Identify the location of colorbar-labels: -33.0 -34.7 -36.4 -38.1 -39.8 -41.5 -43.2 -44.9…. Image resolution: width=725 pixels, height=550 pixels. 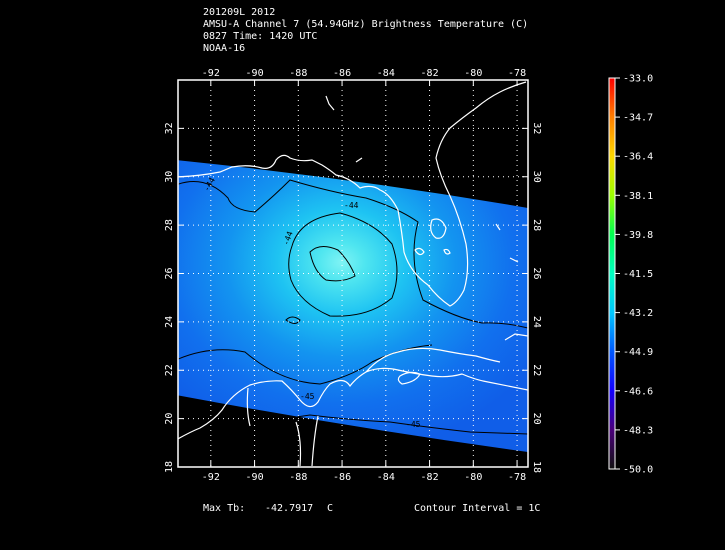
(634, 275).